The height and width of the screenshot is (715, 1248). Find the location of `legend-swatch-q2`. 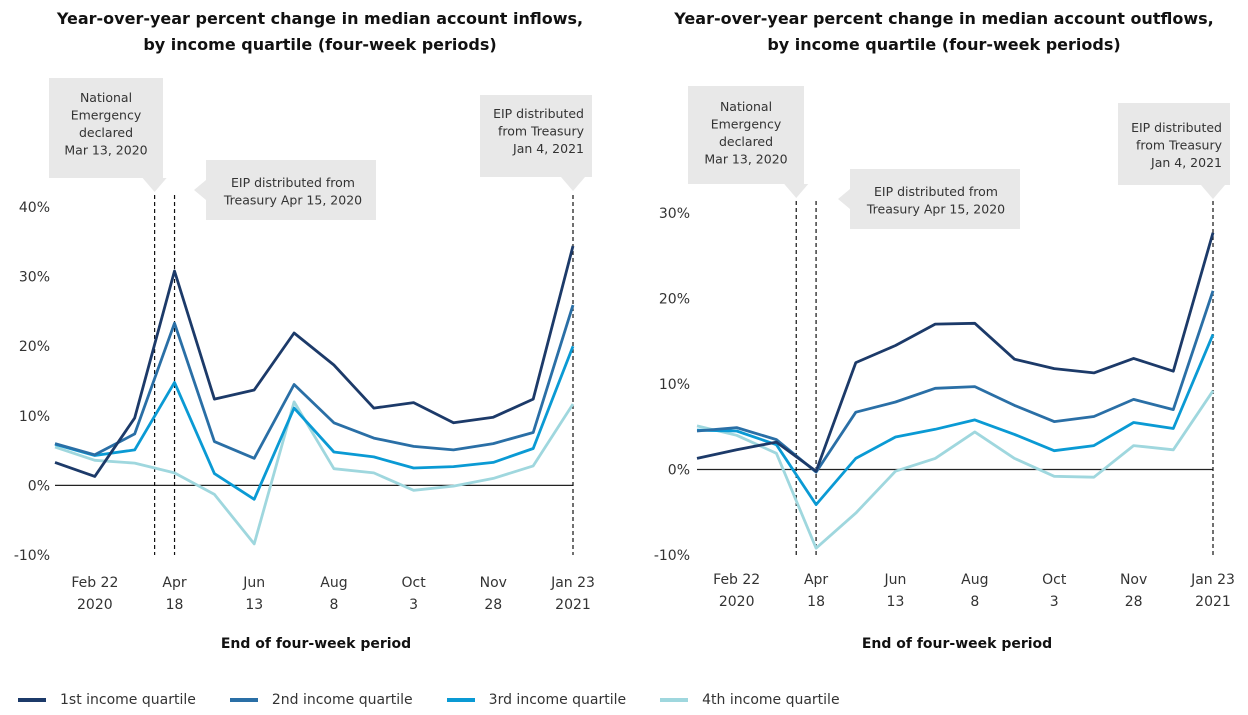

legend-swatch-q2 is located at coordinates (243, 700).